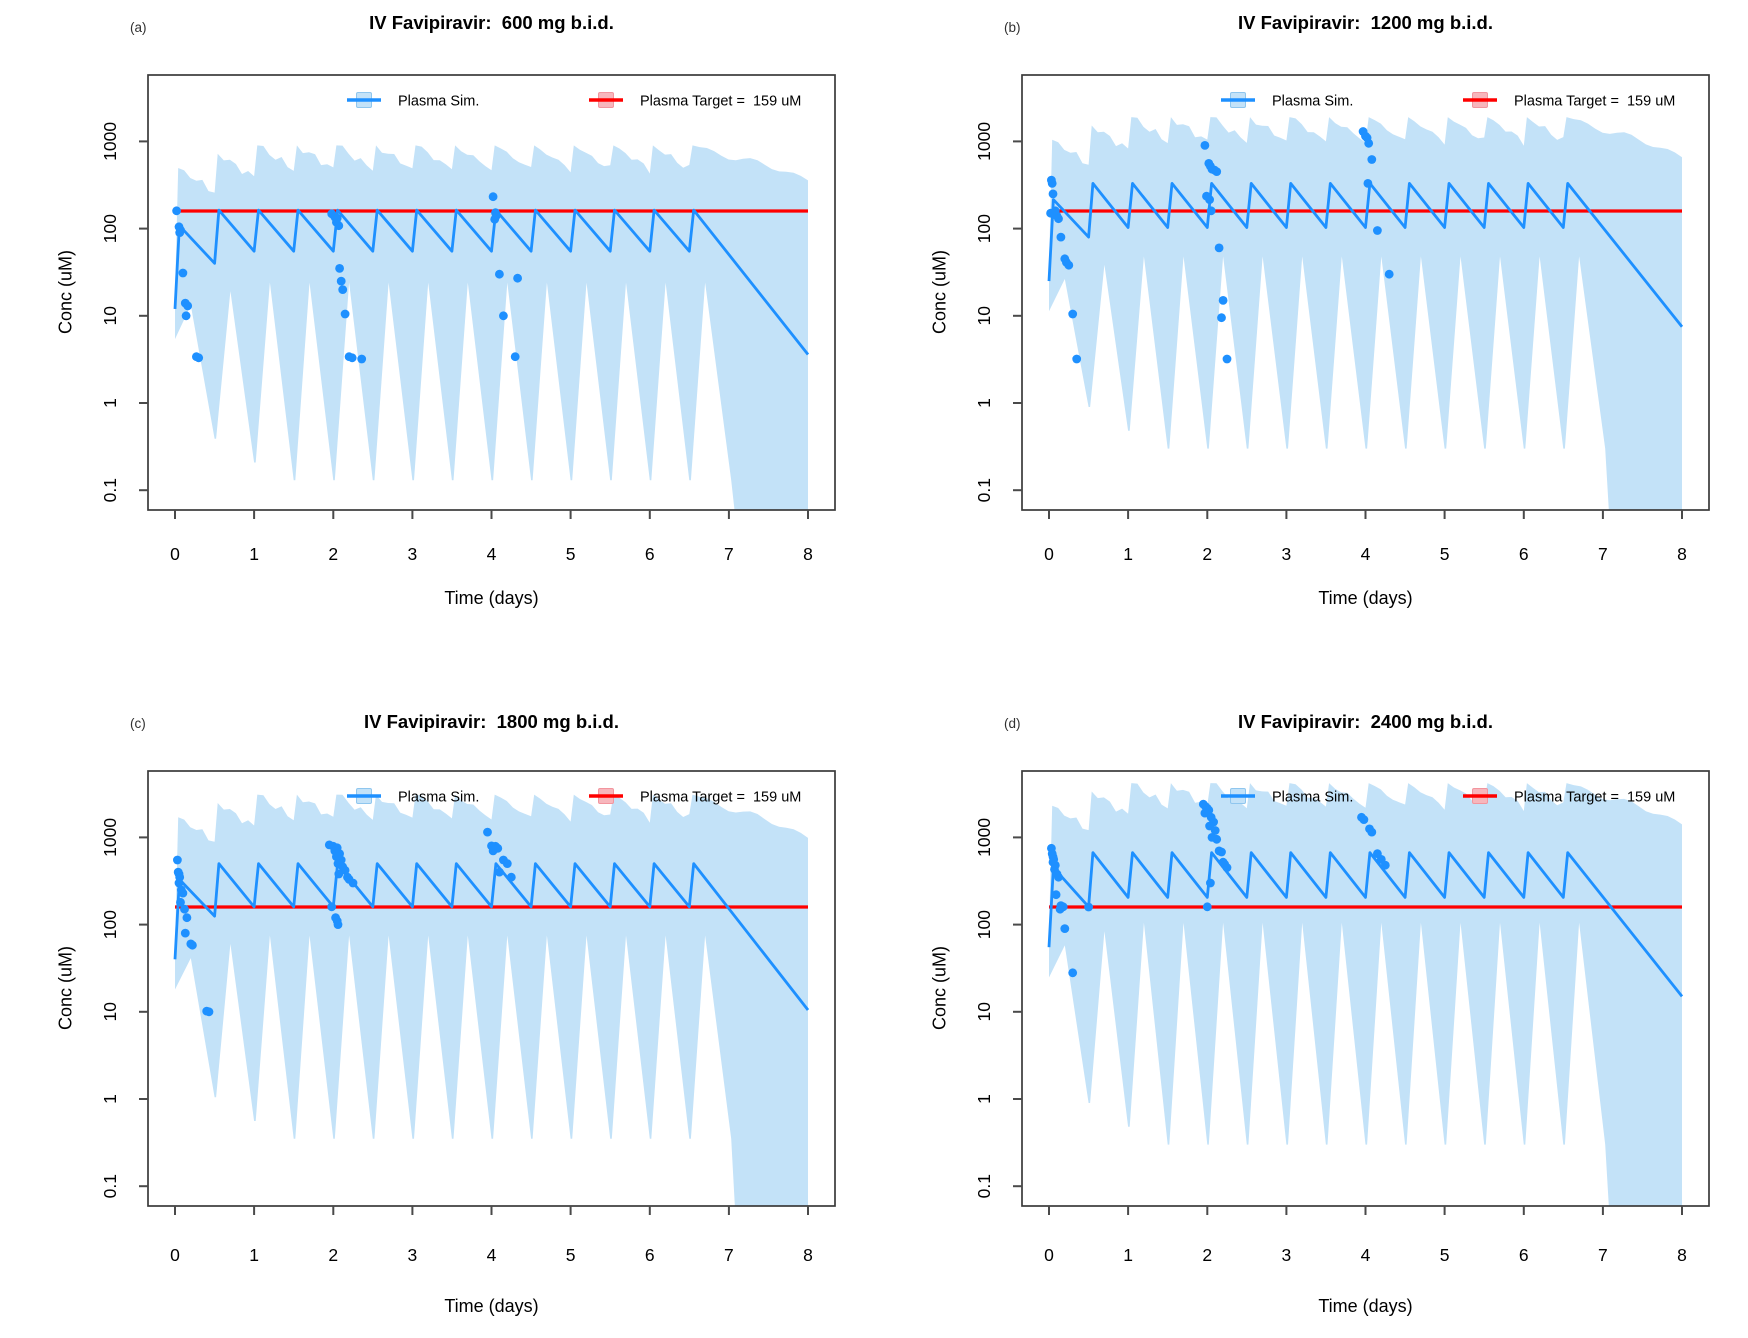 This screenshot has height=1338, width=1748. What do you see at coordinates (1365, 721) in the screenshot?
I see `panel-title-d: IV Favipiravir: 2400 mg b.i.d.` at bounding box center [1365, 721].